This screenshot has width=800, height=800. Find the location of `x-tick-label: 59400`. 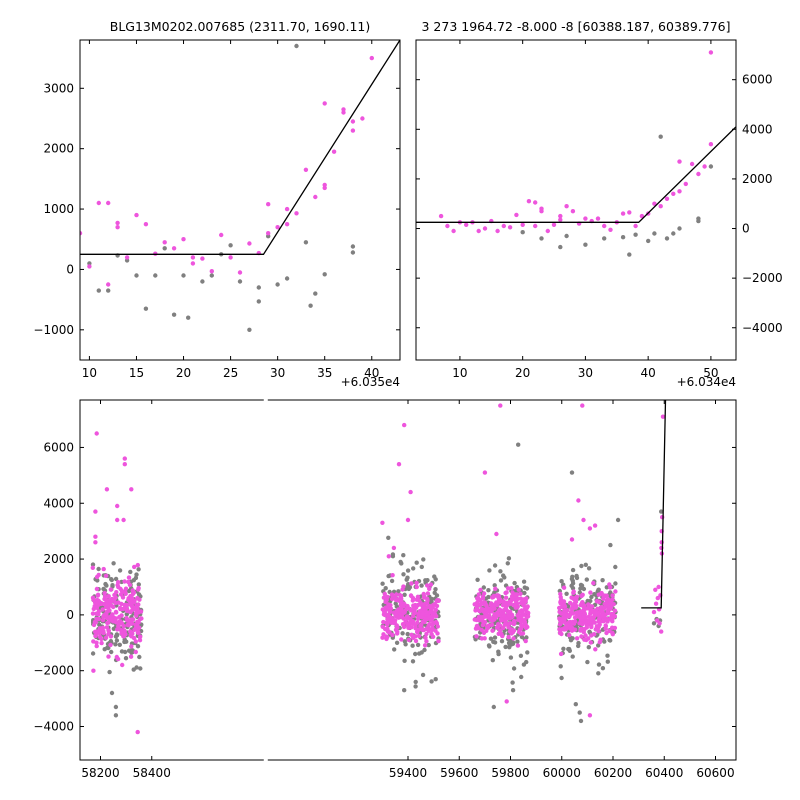

x-tick-label: 59400 is located at coordinates (408, 773).